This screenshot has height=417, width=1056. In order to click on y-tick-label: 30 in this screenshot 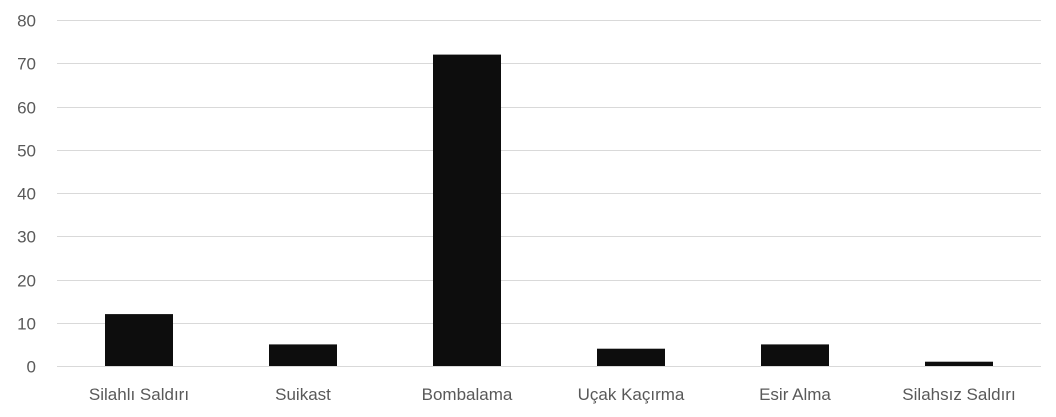, I will do `click(26, 237)`.